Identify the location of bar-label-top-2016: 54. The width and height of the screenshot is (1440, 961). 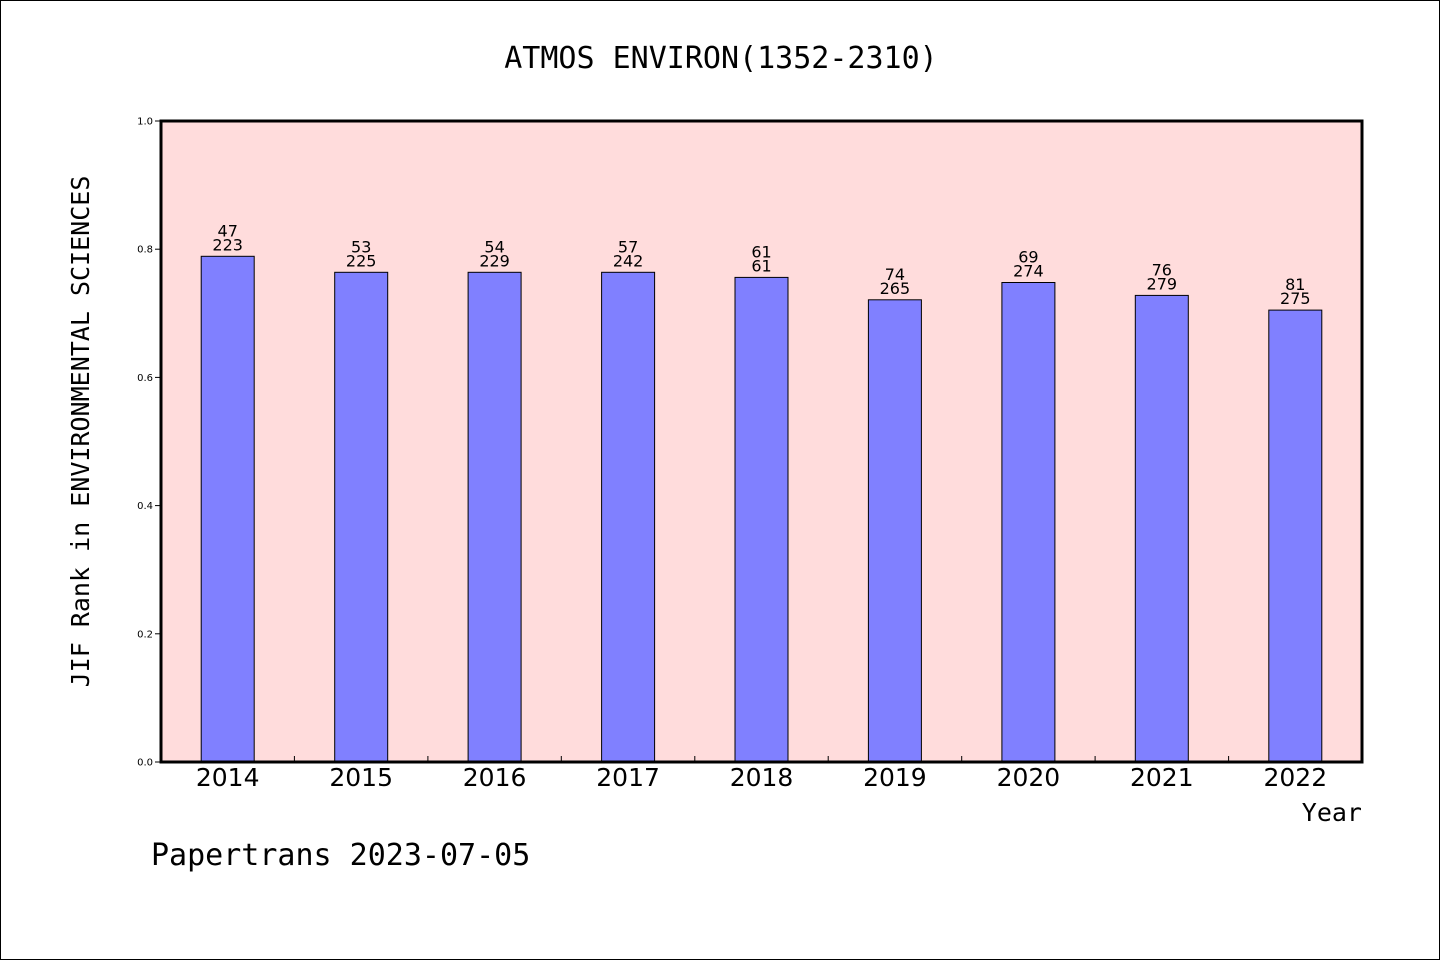
(494, 246).